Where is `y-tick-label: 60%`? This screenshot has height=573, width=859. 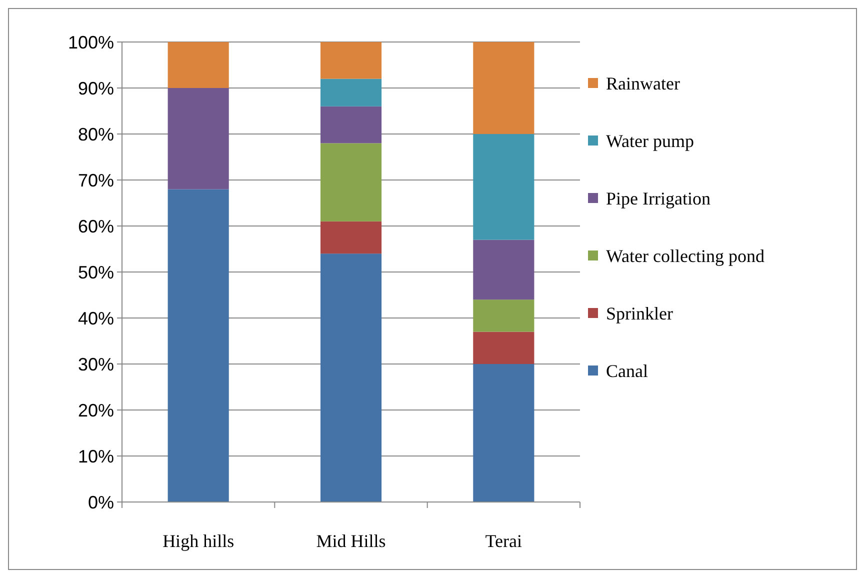 y-tick-label: 60% is located at coordinates (96, 226).